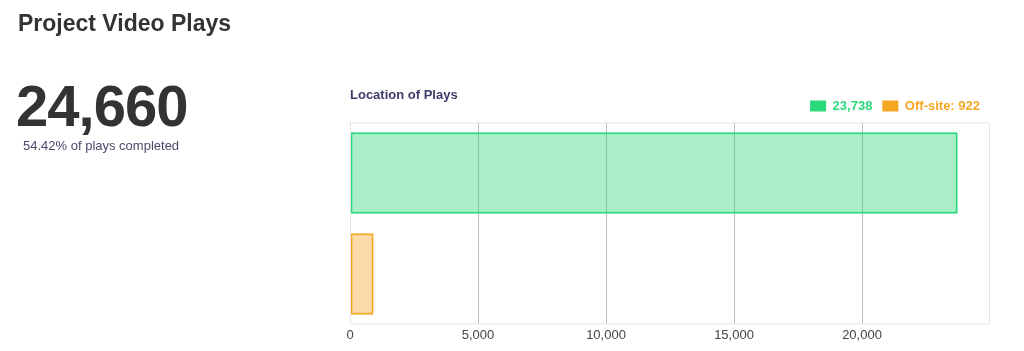  Describe the element at coordinates (102, 105) in the screenshot. I see `text: 24,660` at that location.